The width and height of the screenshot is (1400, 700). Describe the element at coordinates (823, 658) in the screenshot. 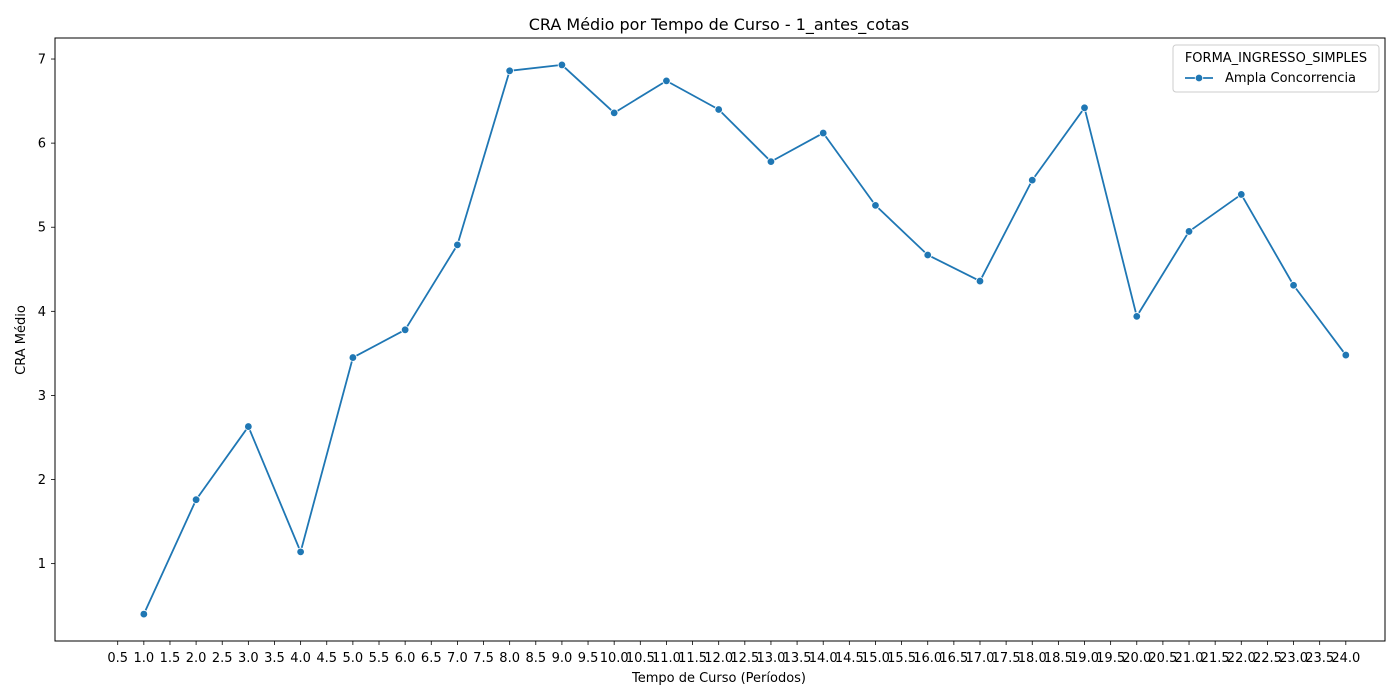

I see `x-tick-label: 14.0` at that location.